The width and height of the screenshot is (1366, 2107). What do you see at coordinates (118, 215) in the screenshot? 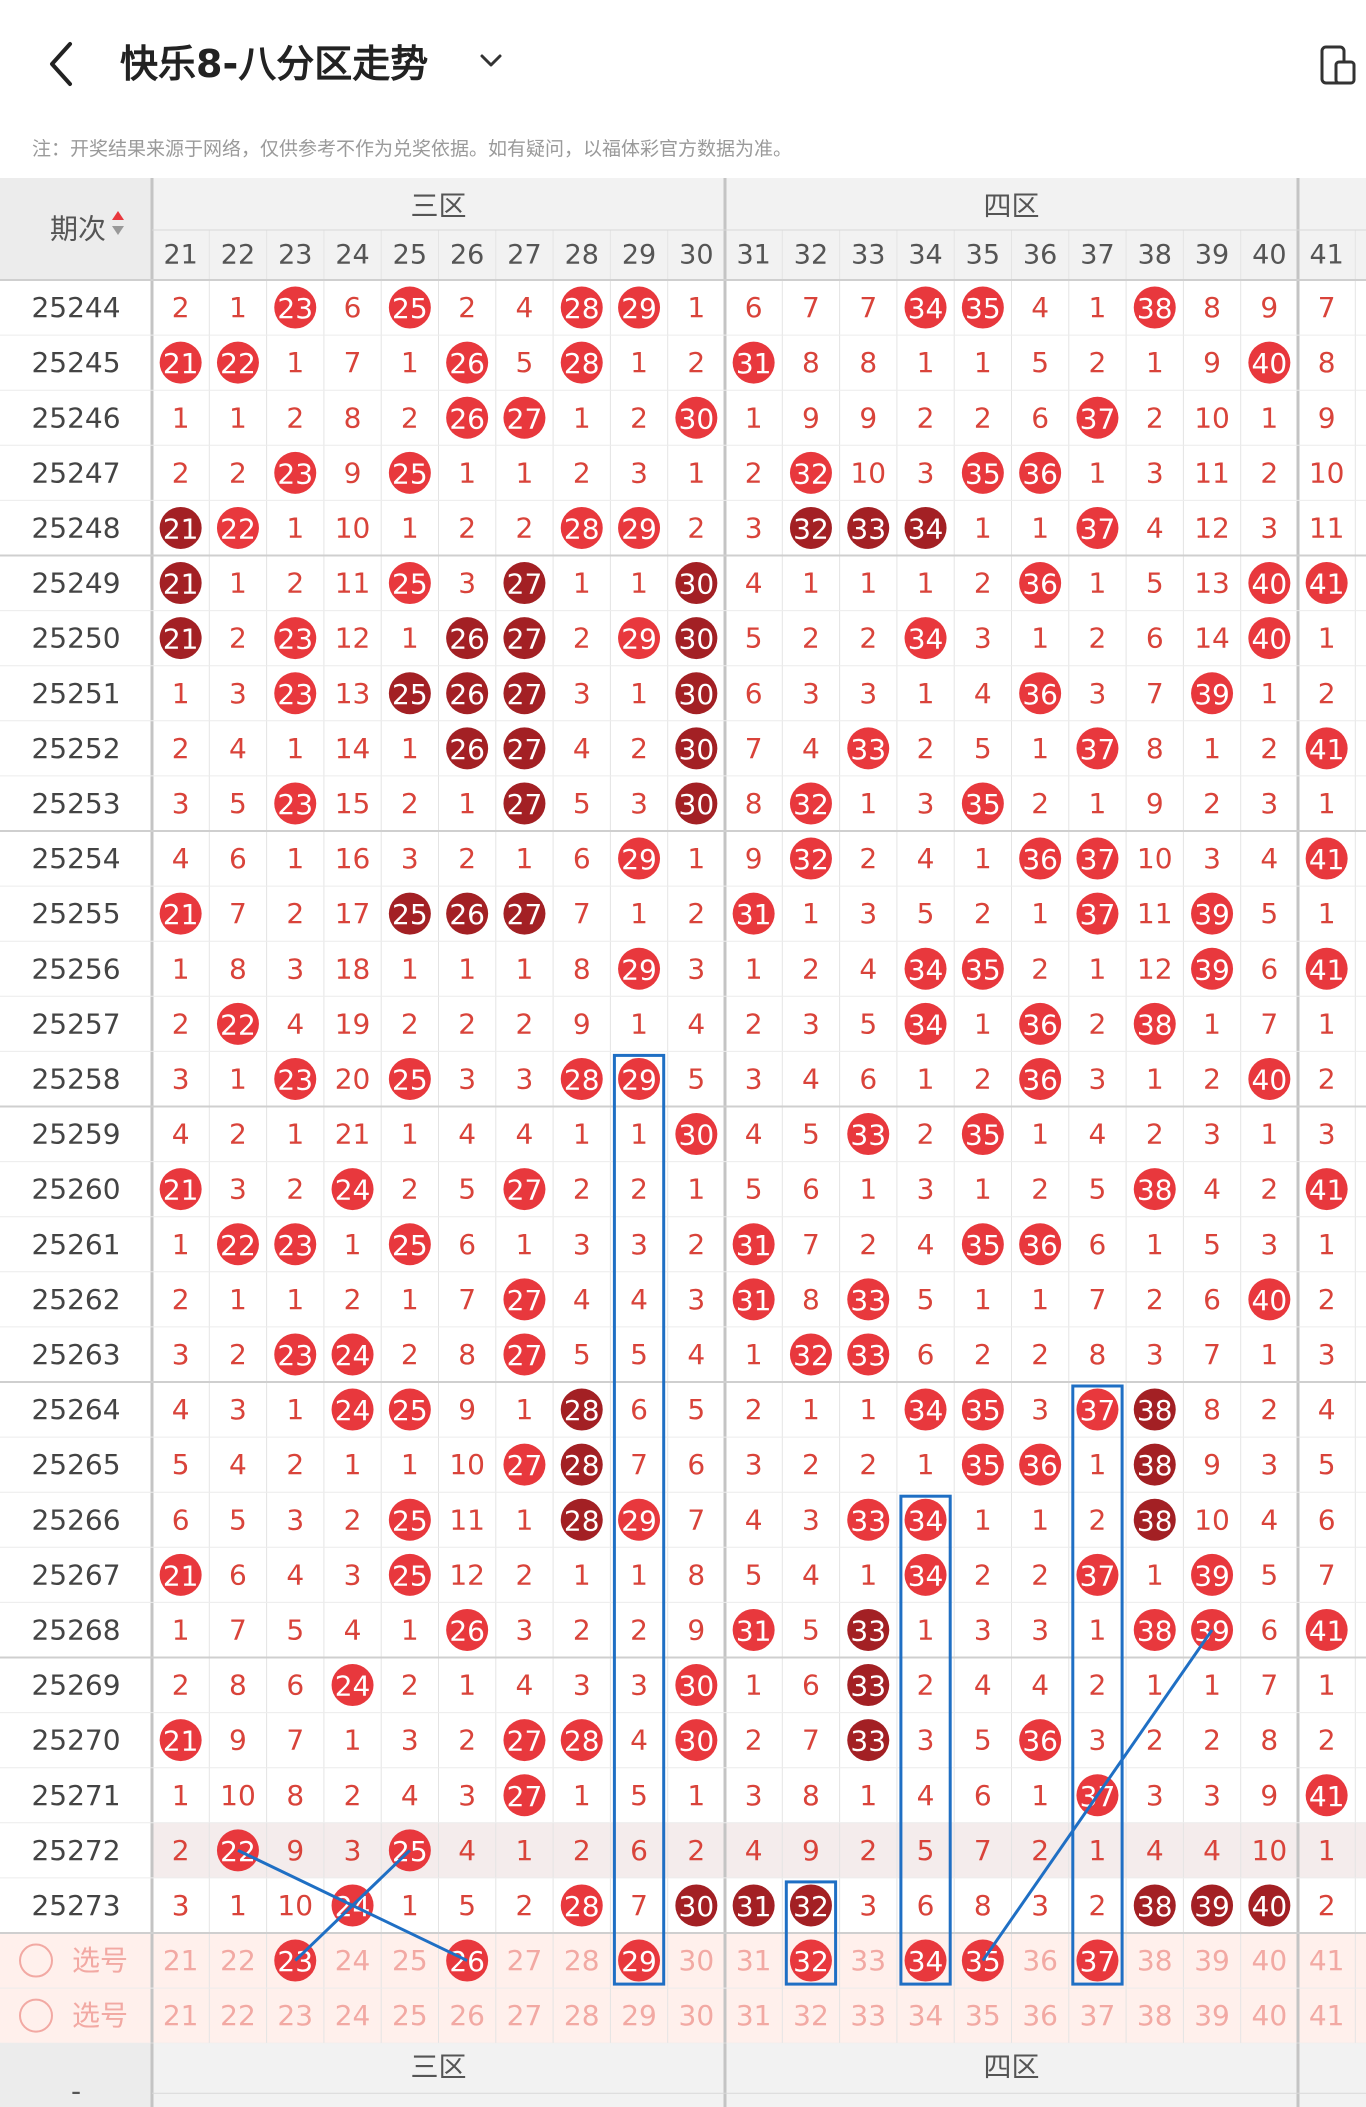
I see `sort-up-icon` at bounding box center [118, 215].